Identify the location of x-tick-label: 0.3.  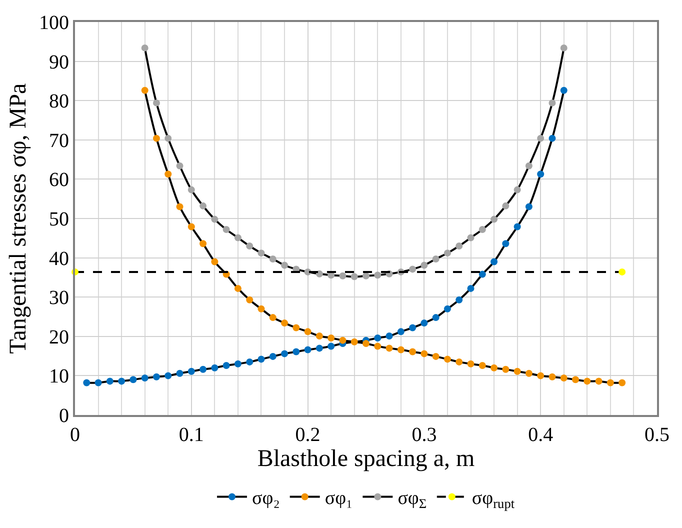
(424, 435).